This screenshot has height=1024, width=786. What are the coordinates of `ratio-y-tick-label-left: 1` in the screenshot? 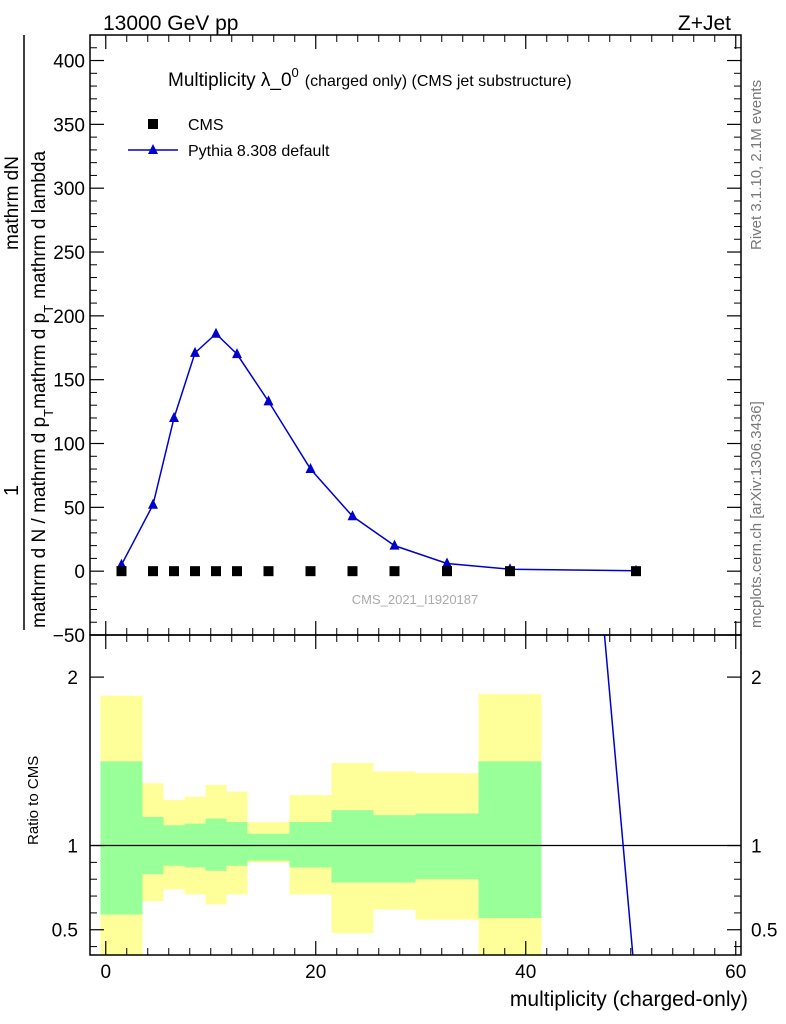 It's located at (72, 847).